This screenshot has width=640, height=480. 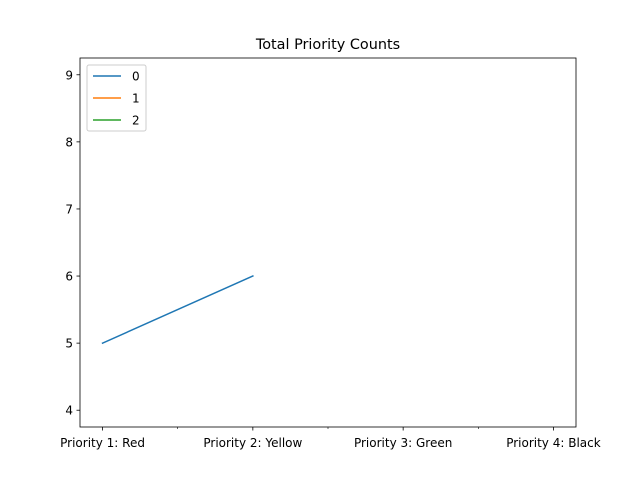 What do you see at coordinates (136, 77) in the screenshot?
I see `legend-label: 0` at bounding box center [136, 77].